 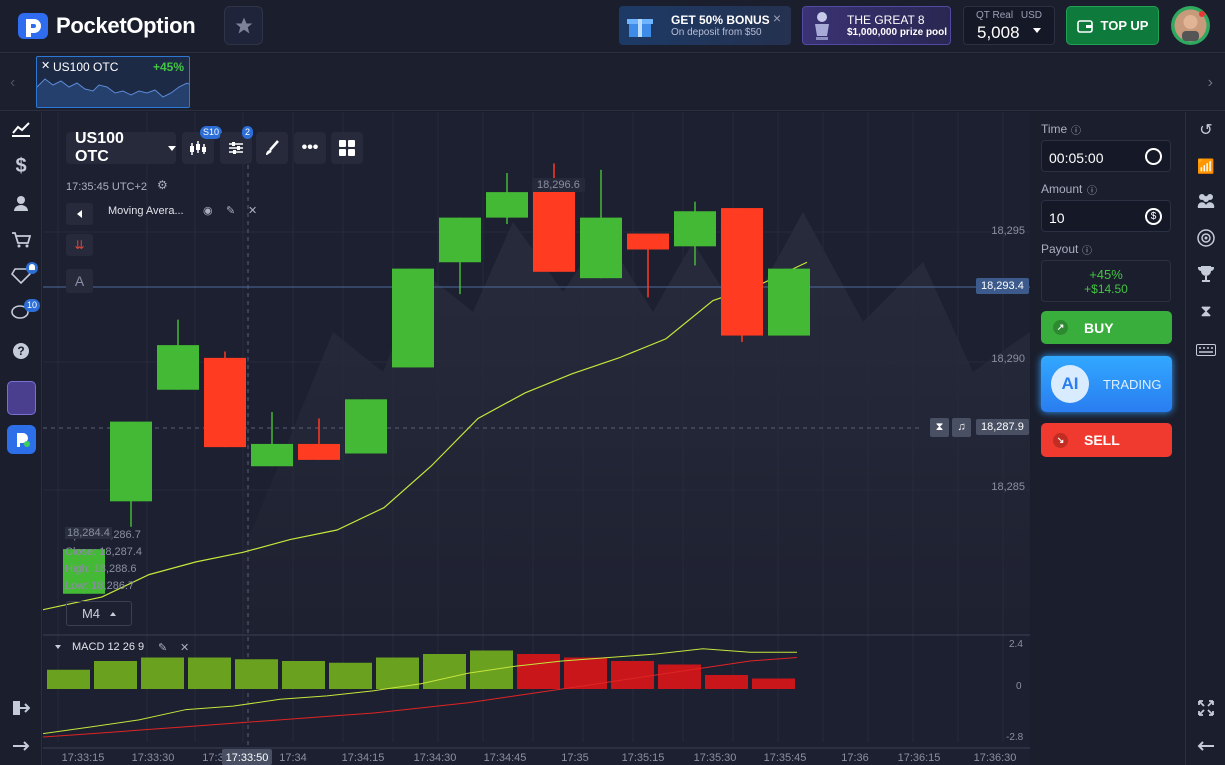 What do you see at coordinates (21, 439) in the screenshot?
I see `pocket-app-icon` at bounding box center [21, 439].